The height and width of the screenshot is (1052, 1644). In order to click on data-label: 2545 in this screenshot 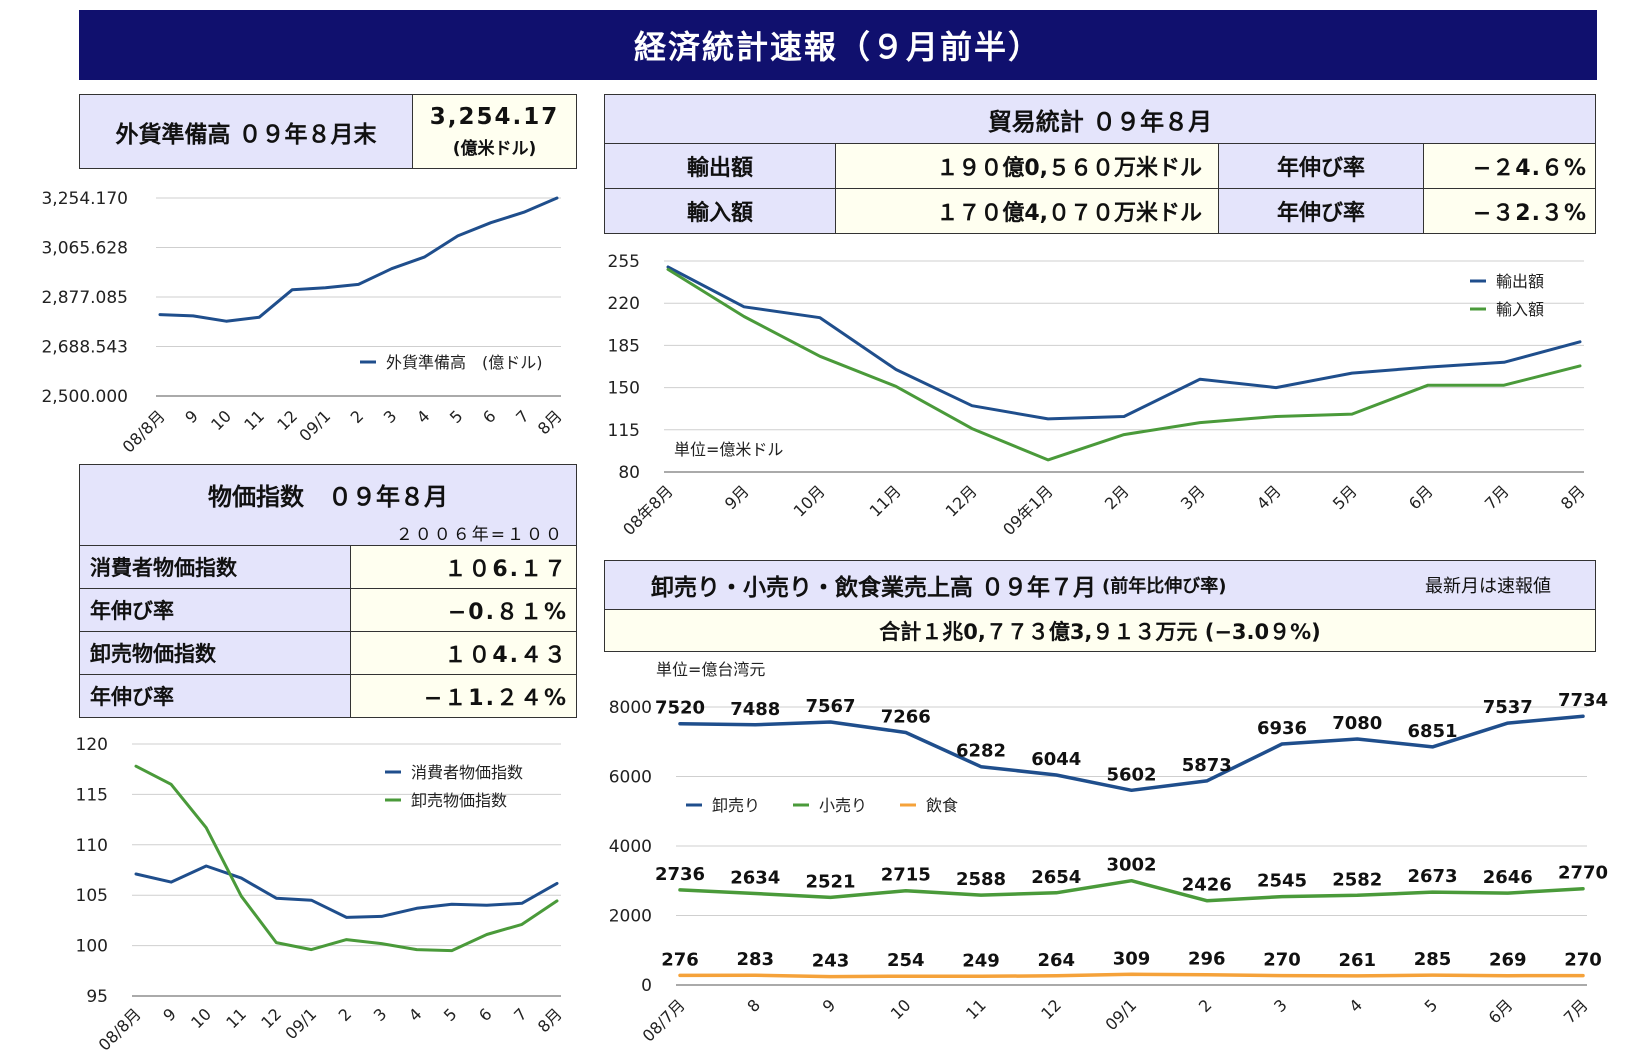, I will do `click(1282, 881)`.